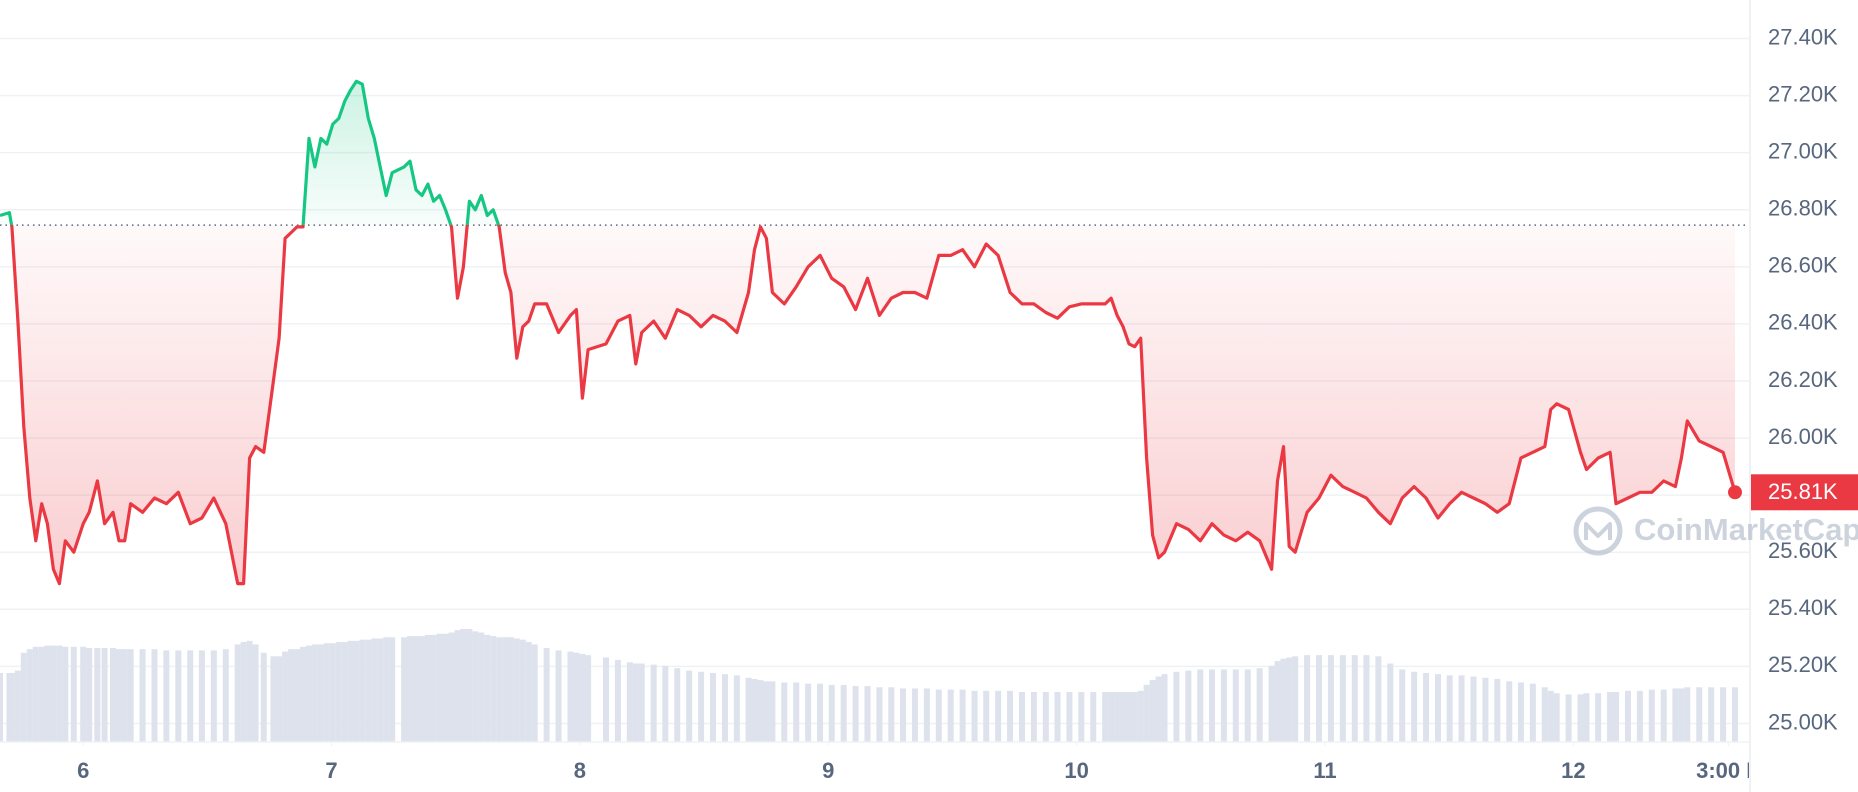 The width and height of the screenshot is (1858, 792). What do you see at coordinates (1803, 379) in the screenshot?
I see `y-tick-label: 26.20K` at bounding box center [1803, 379].